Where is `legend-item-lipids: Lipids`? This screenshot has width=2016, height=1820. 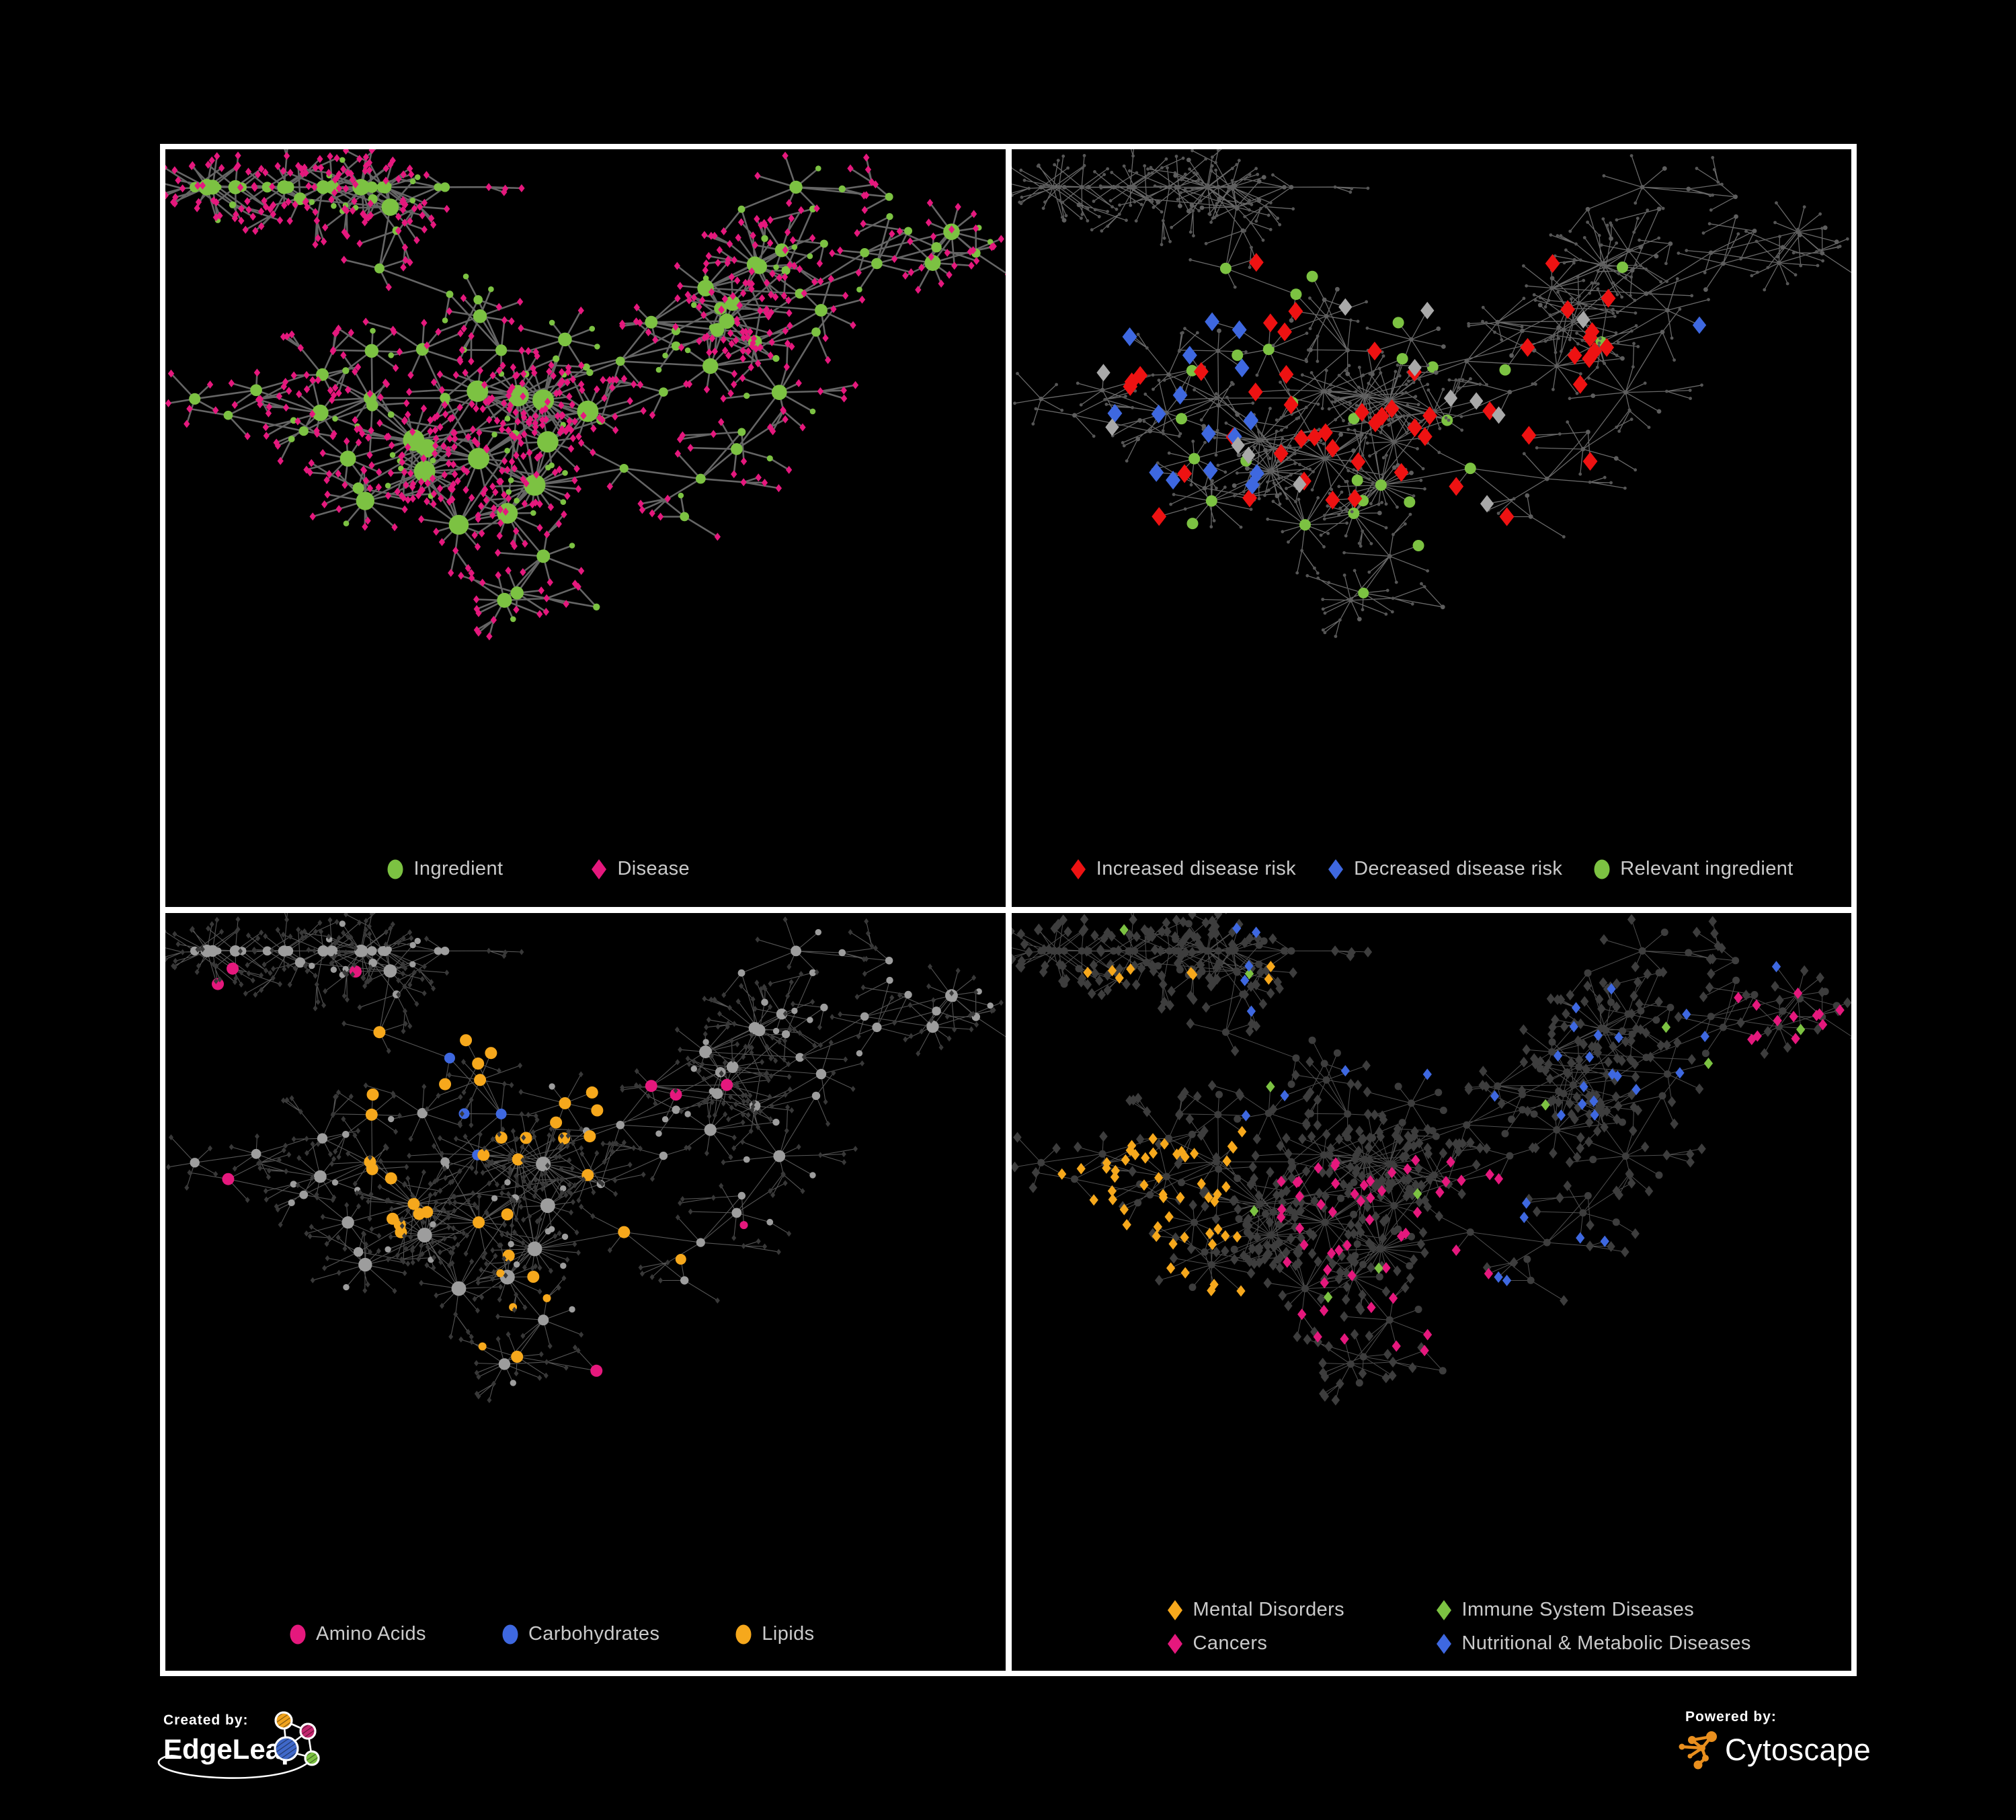 legend-item-lipids: Lipids is located at coordinates (774, 1634).